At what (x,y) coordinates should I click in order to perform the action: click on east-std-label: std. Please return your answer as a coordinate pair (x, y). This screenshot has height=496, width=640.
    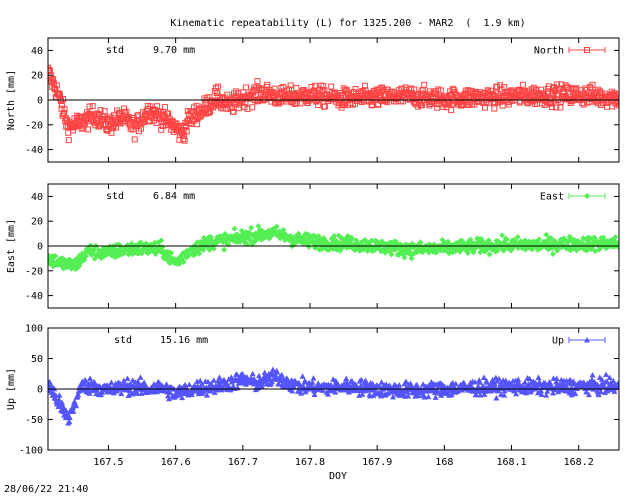
    Looking at the image, I should click on (115, 196).